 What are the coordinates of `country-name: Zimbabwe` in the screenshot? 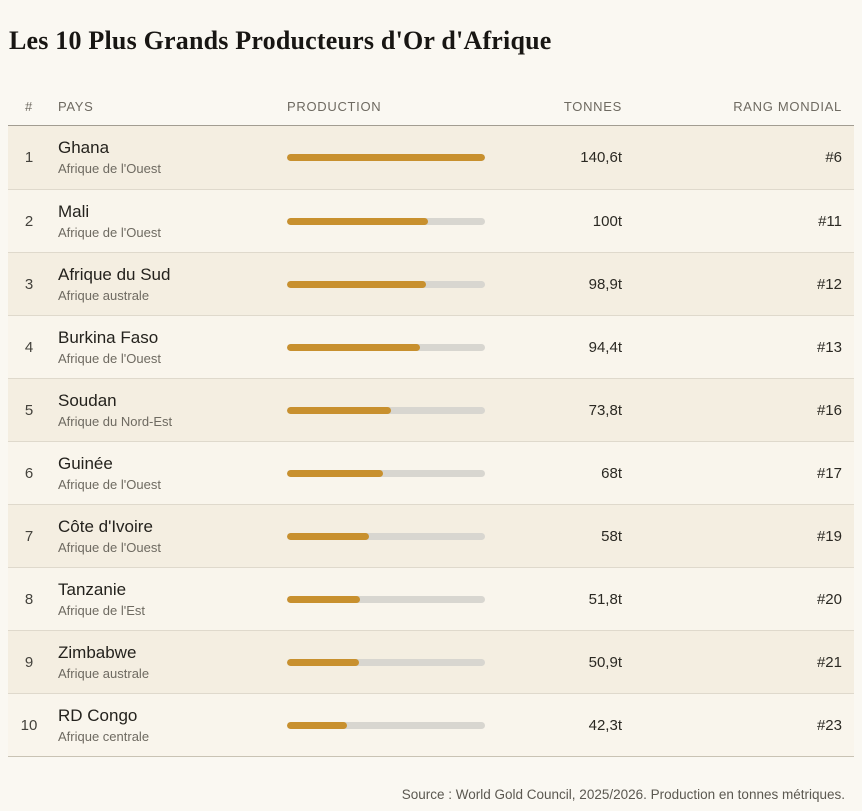 It's located at (97, 652).